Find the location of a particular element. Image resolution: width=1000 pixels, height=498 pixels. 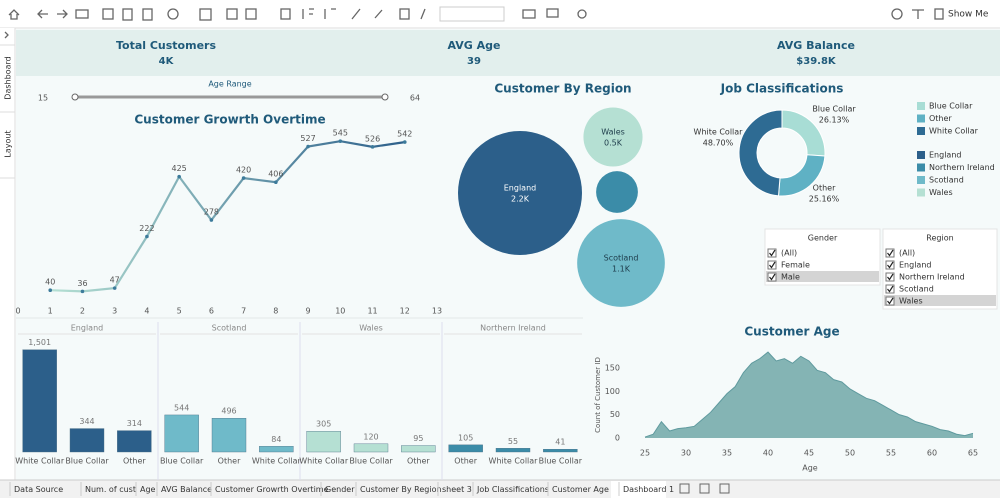

side-tab: Layout is located at coordinates (8, 143).